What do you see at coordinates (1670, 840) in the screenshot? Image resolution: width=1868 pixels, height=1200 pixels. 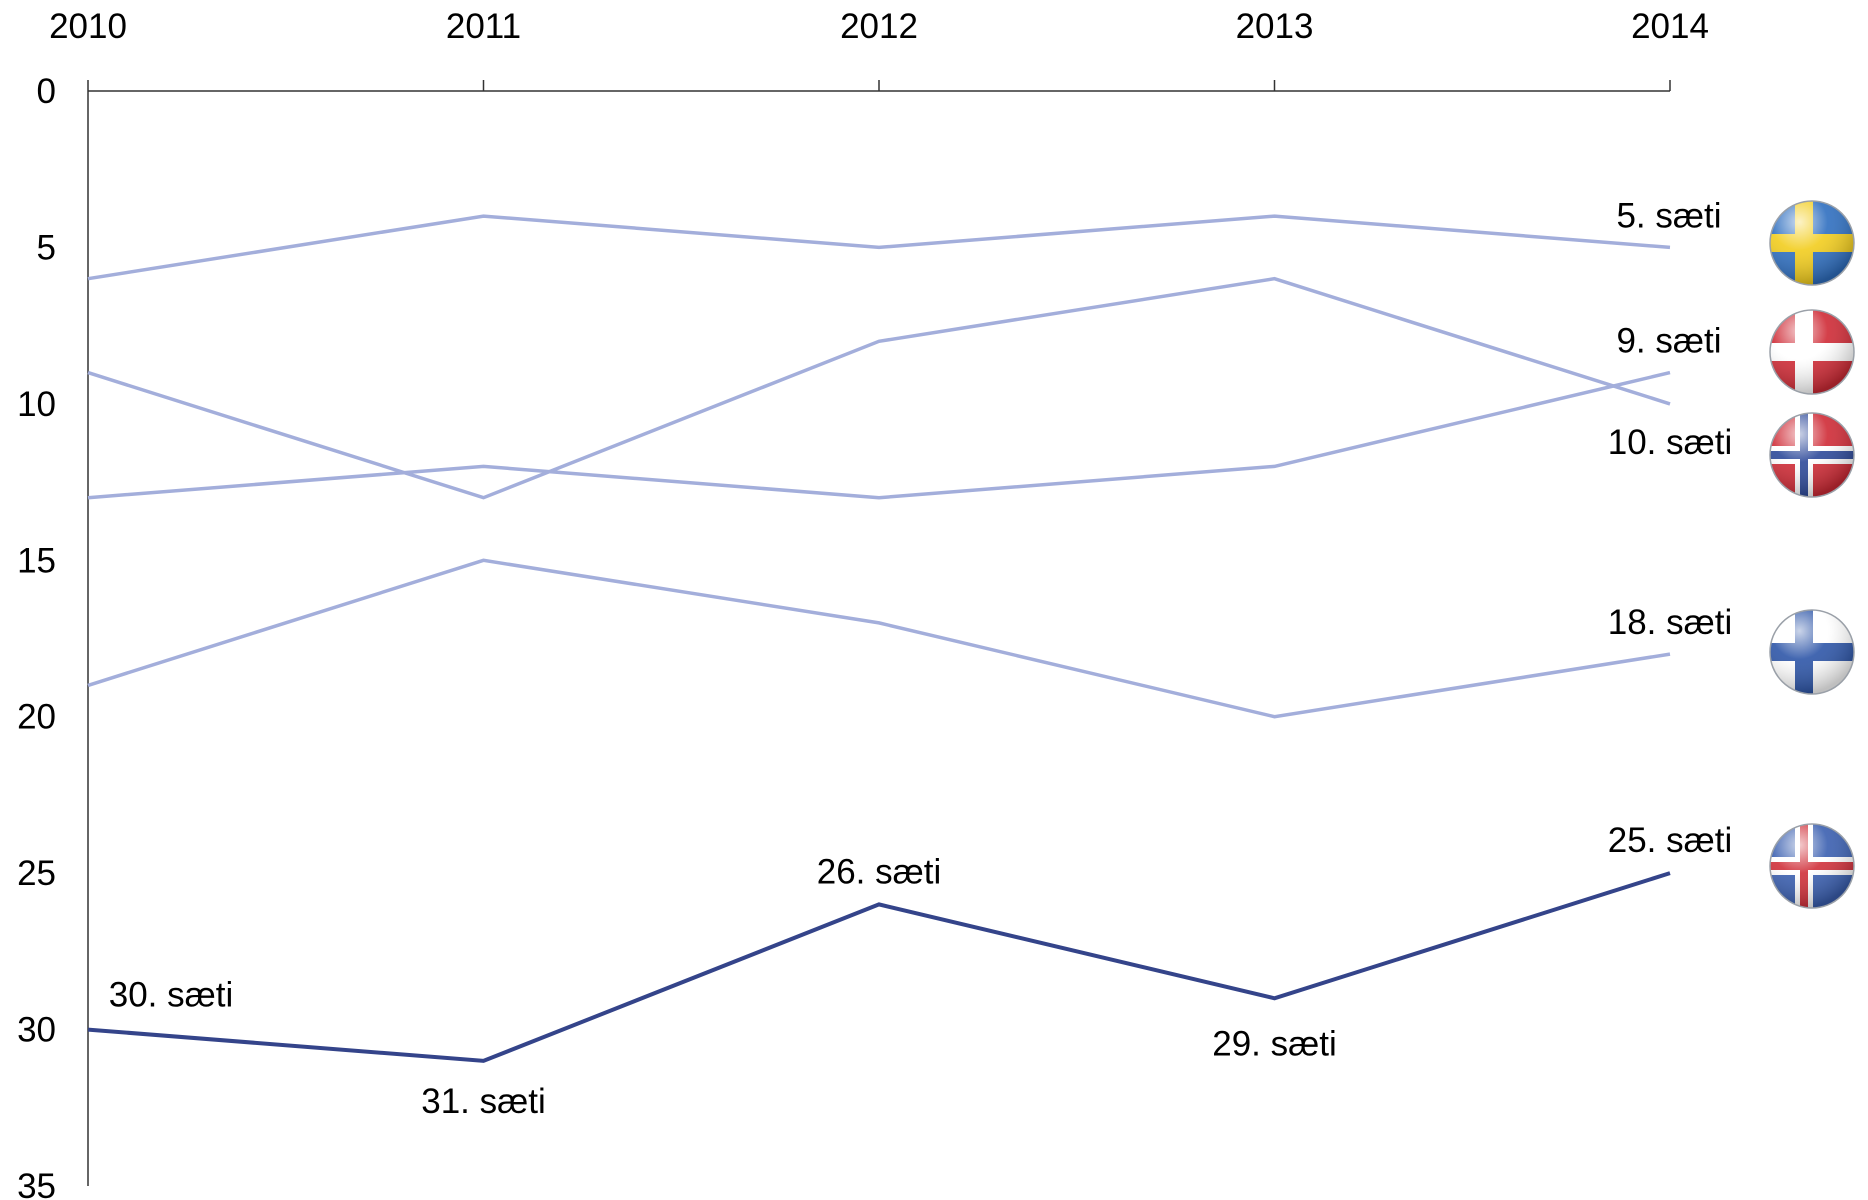 I see `iceland-point-label: 25. sæti` at bounding box center [1670, 840].